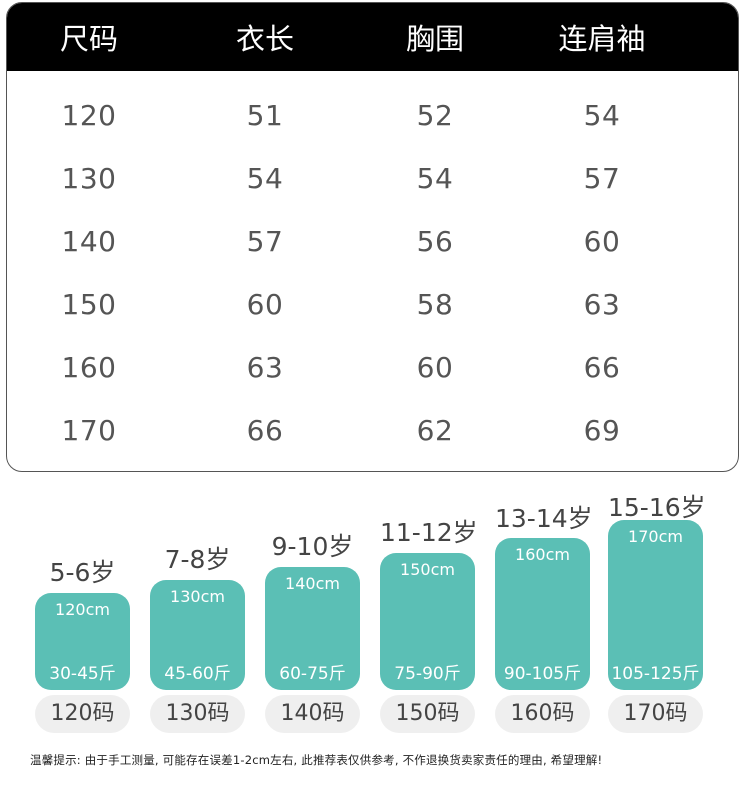 This screenshot has width=750, height=798. I want to click on height-bar: 120cm 30-45斤, so click(82, 641).